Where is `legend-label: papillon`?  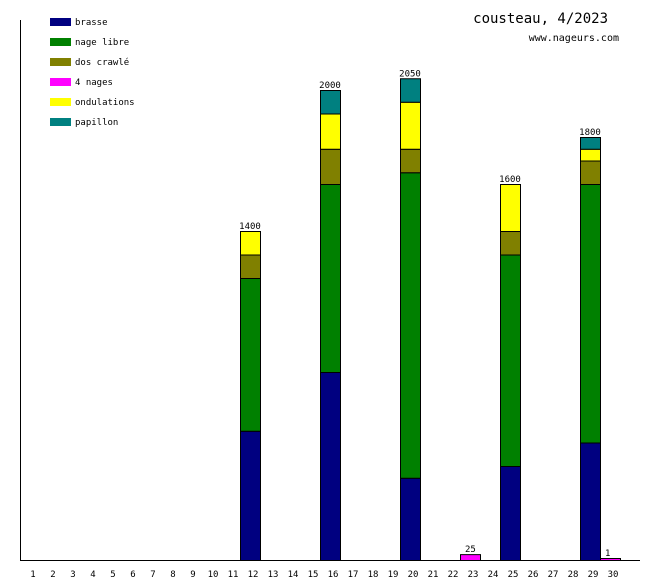
legend-label: papillon is located at coordinates (96, 123).